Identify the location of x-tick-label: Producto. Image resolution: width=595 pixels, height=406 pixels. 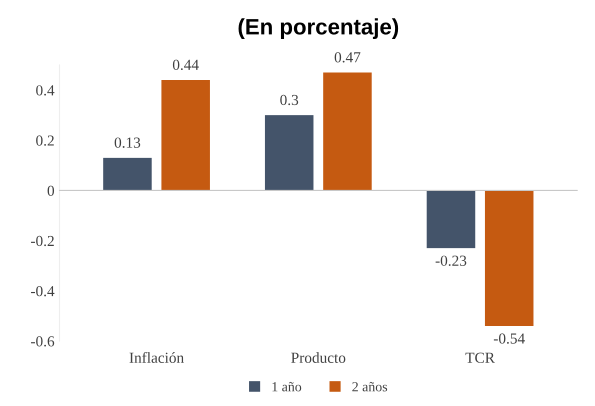
(318, 357).